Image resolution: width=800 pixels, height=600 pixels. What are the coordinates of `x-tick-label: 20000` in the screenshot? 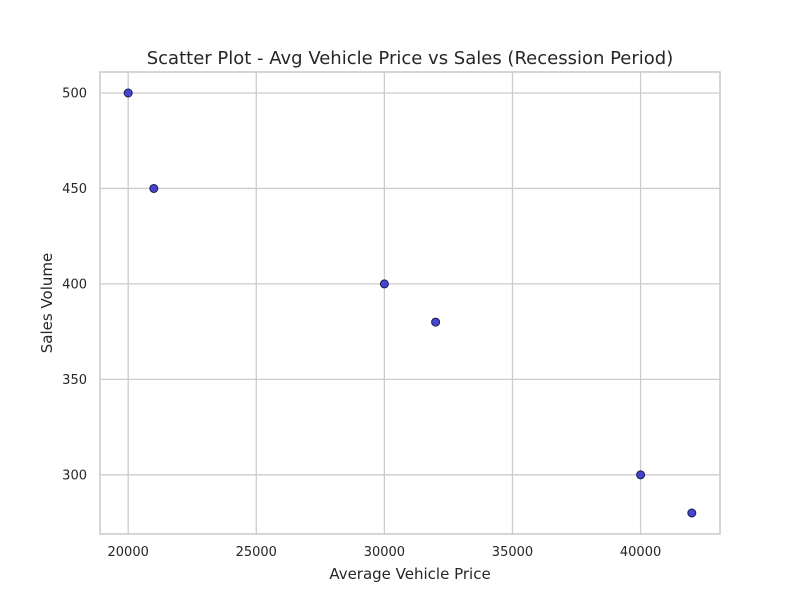 It's located at (128, 552).